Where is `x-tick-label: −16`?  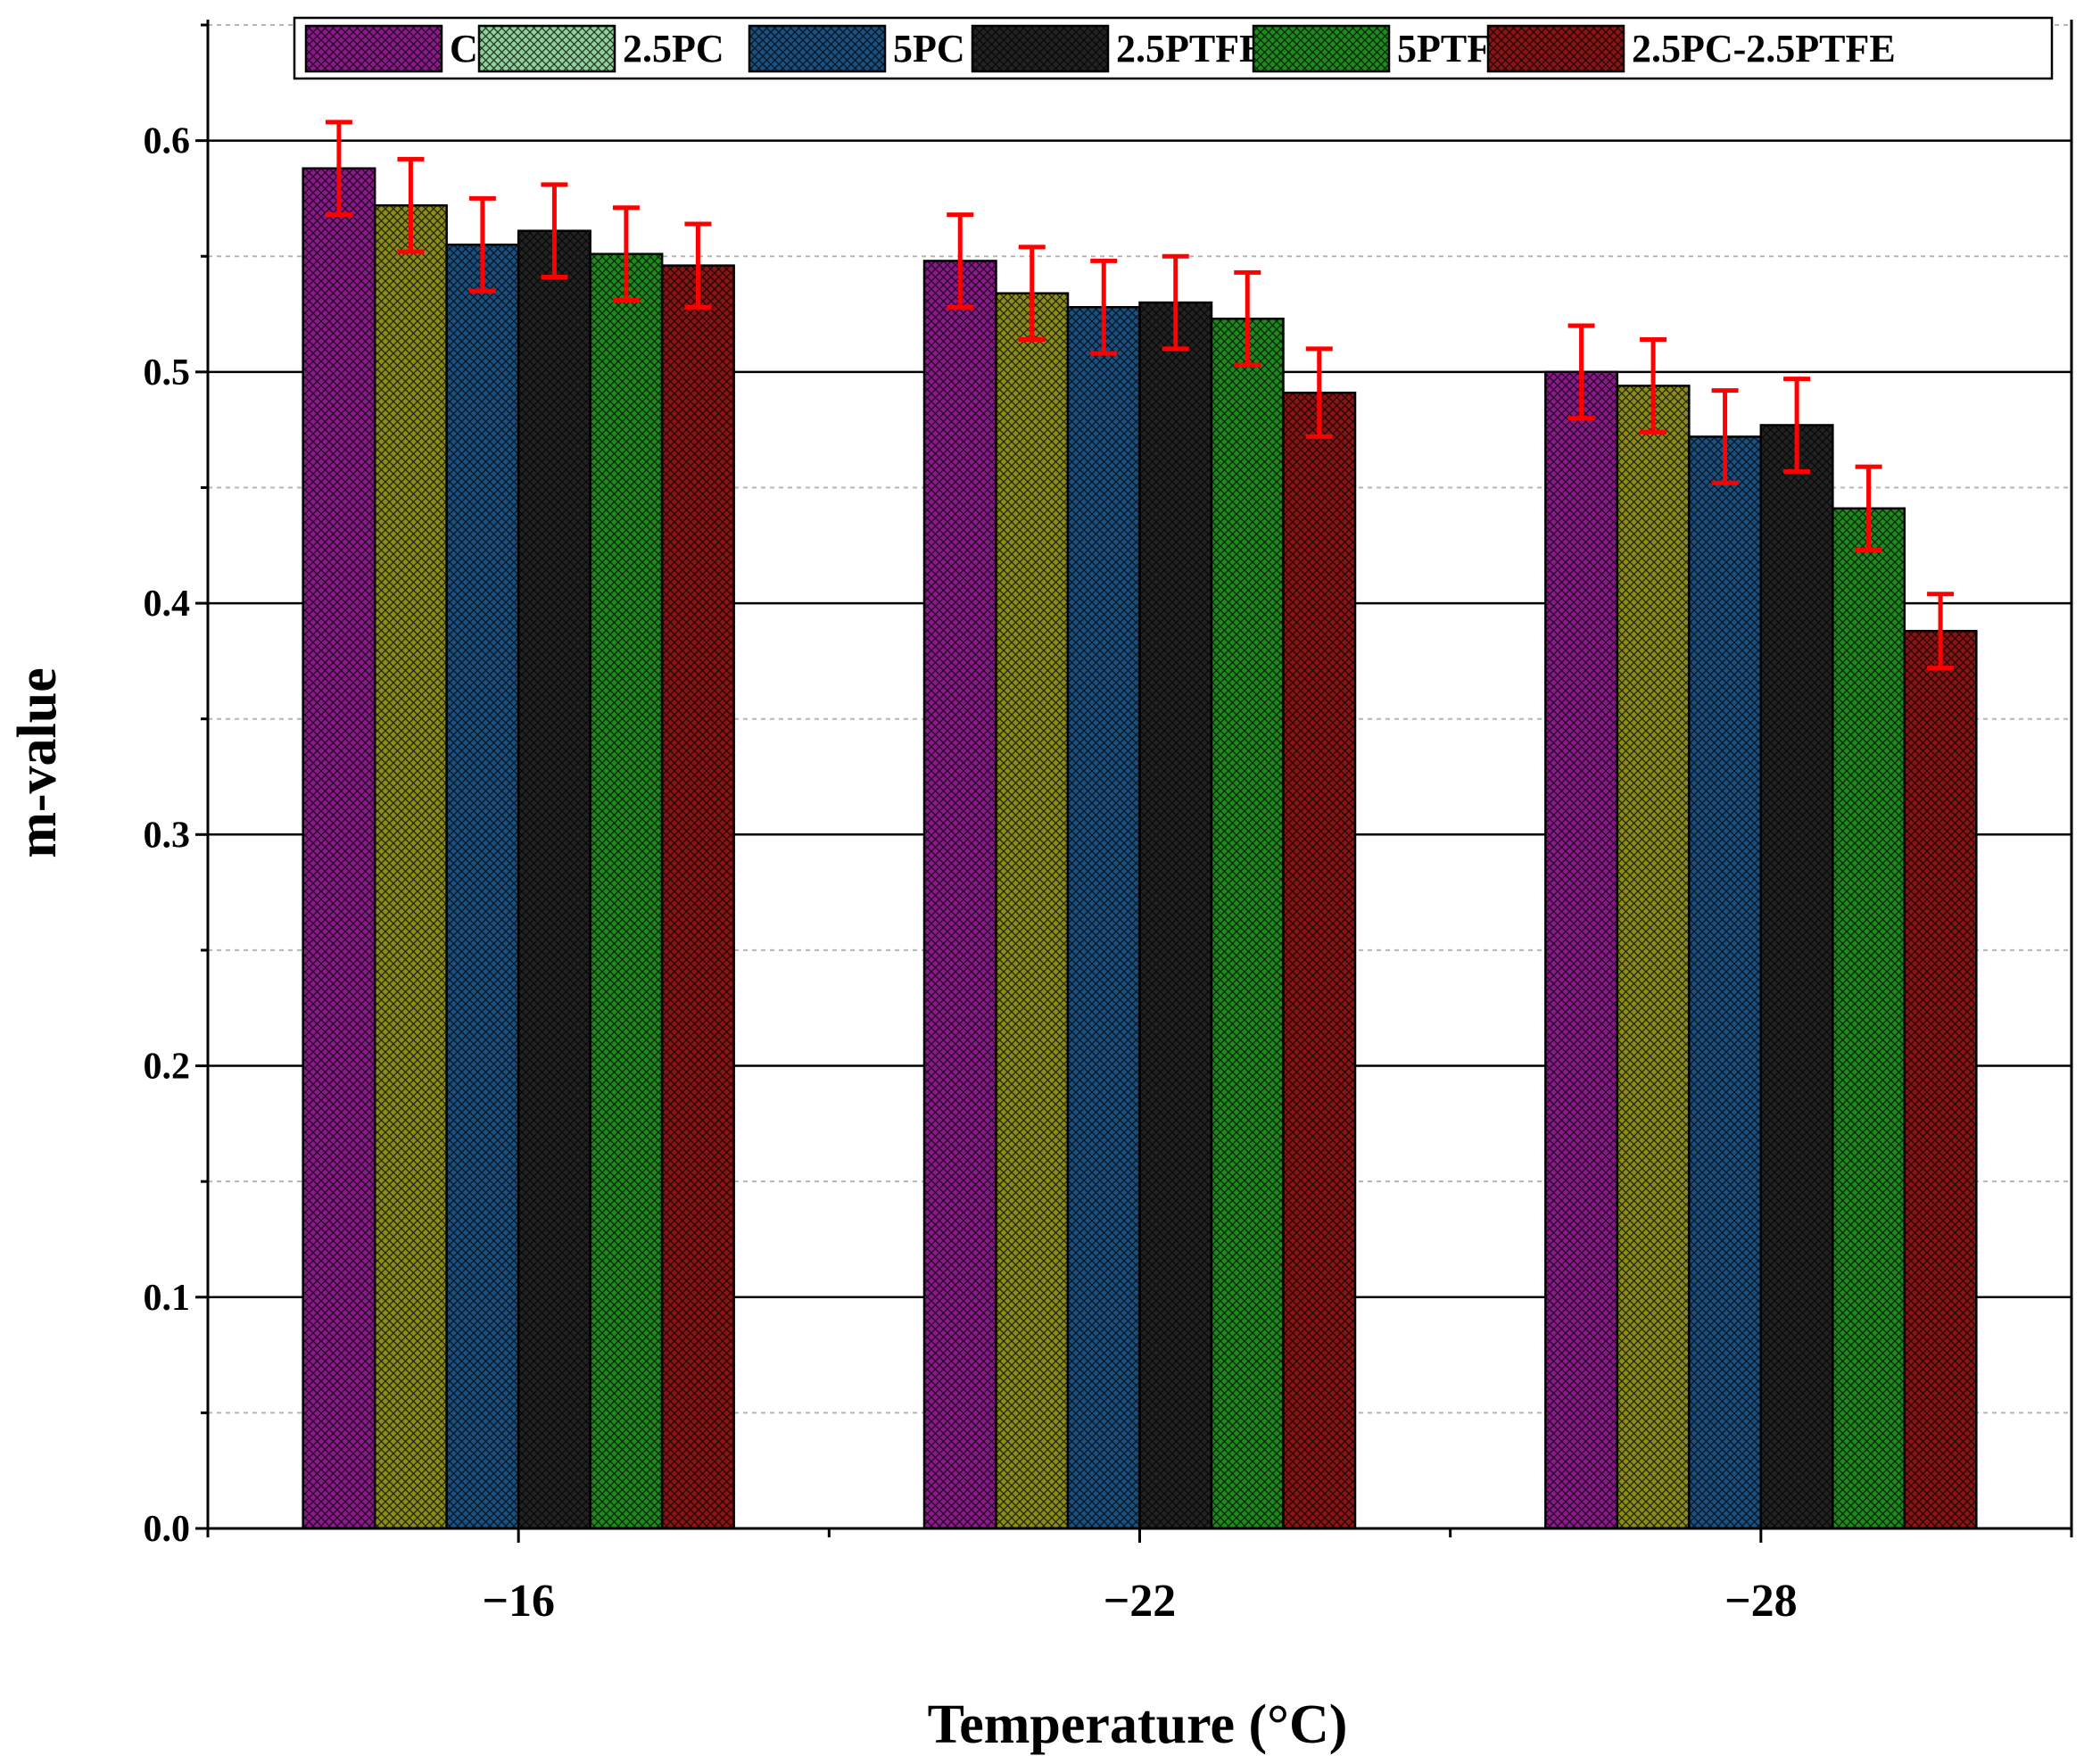 x-tick-label: −16 is located at coordinates (518, 1602).